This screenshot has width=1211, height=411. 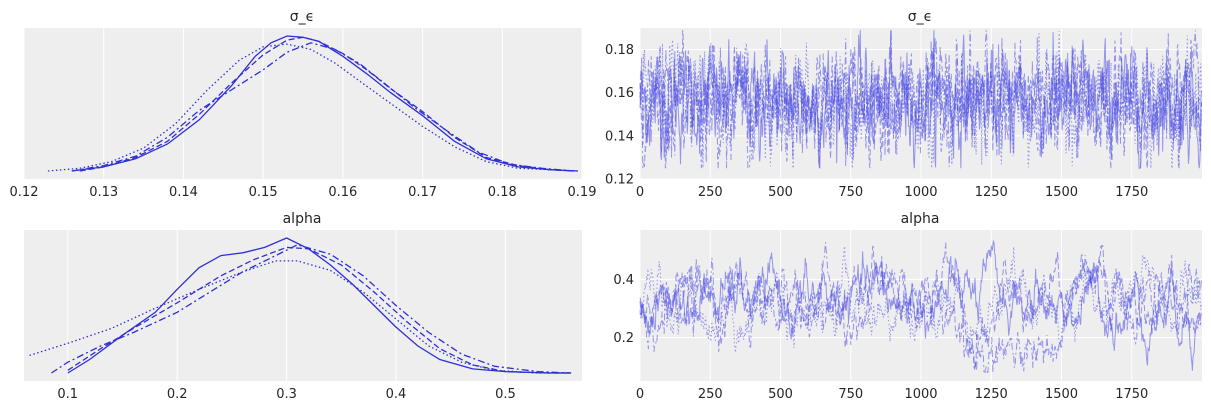 I want to click on x-tick-label: 0.16, so click(x=342, y=192).